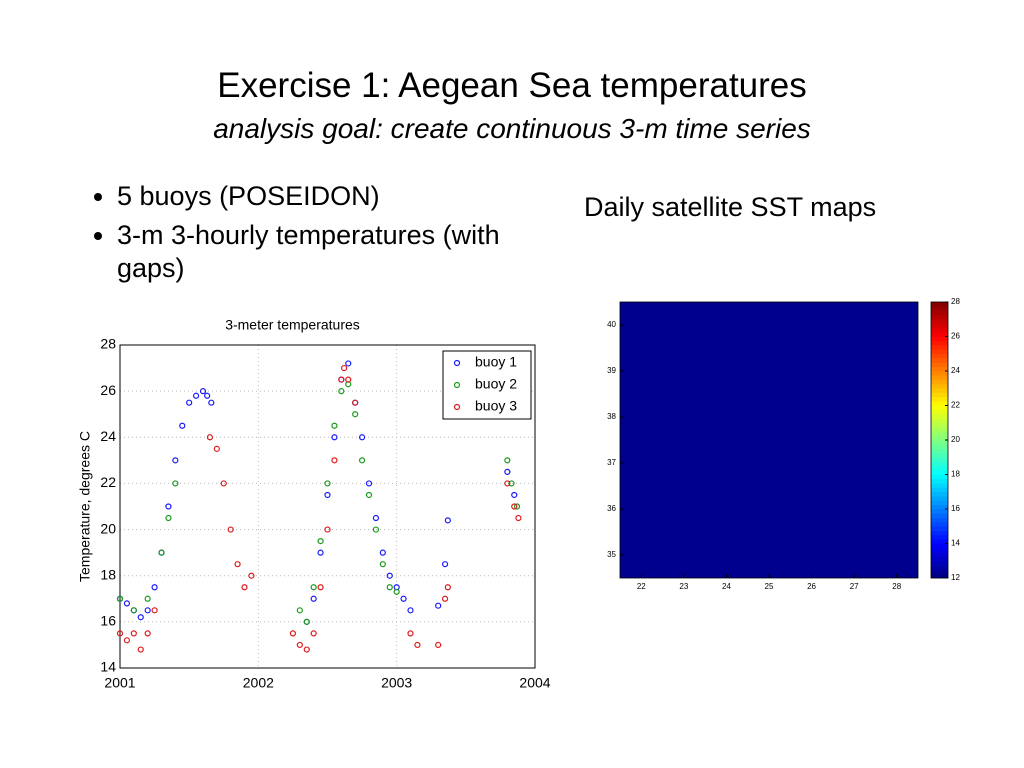 The image size is (1024, 768). I want to click on colorbar-tick-label: 18, so click(955, 474).